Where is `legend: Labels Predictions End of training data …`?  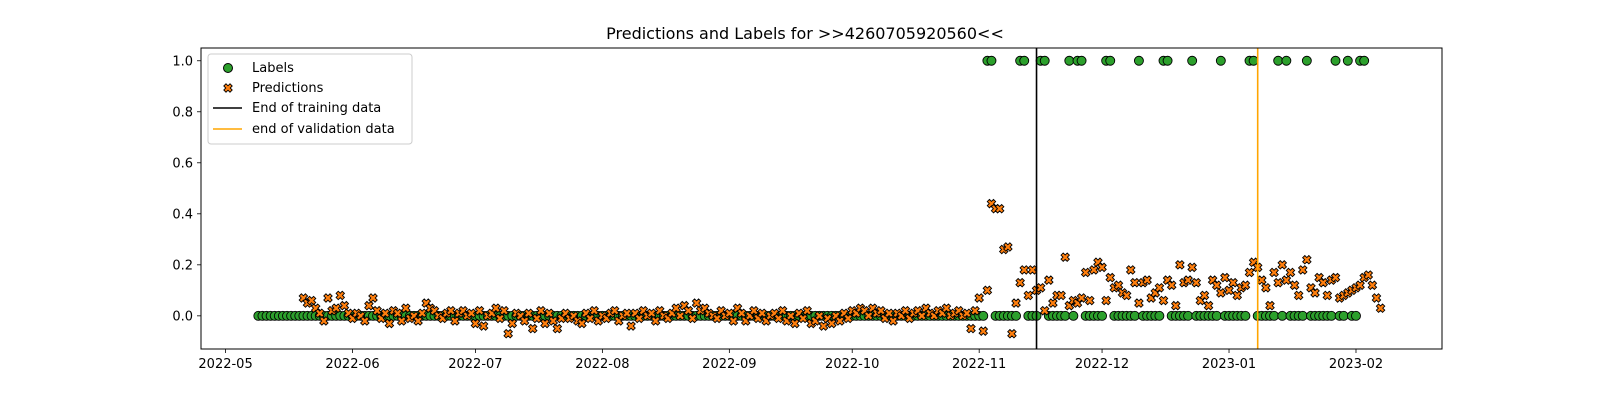
legend: Labels Predictions End of training data … is located at coordinates (310, 99).